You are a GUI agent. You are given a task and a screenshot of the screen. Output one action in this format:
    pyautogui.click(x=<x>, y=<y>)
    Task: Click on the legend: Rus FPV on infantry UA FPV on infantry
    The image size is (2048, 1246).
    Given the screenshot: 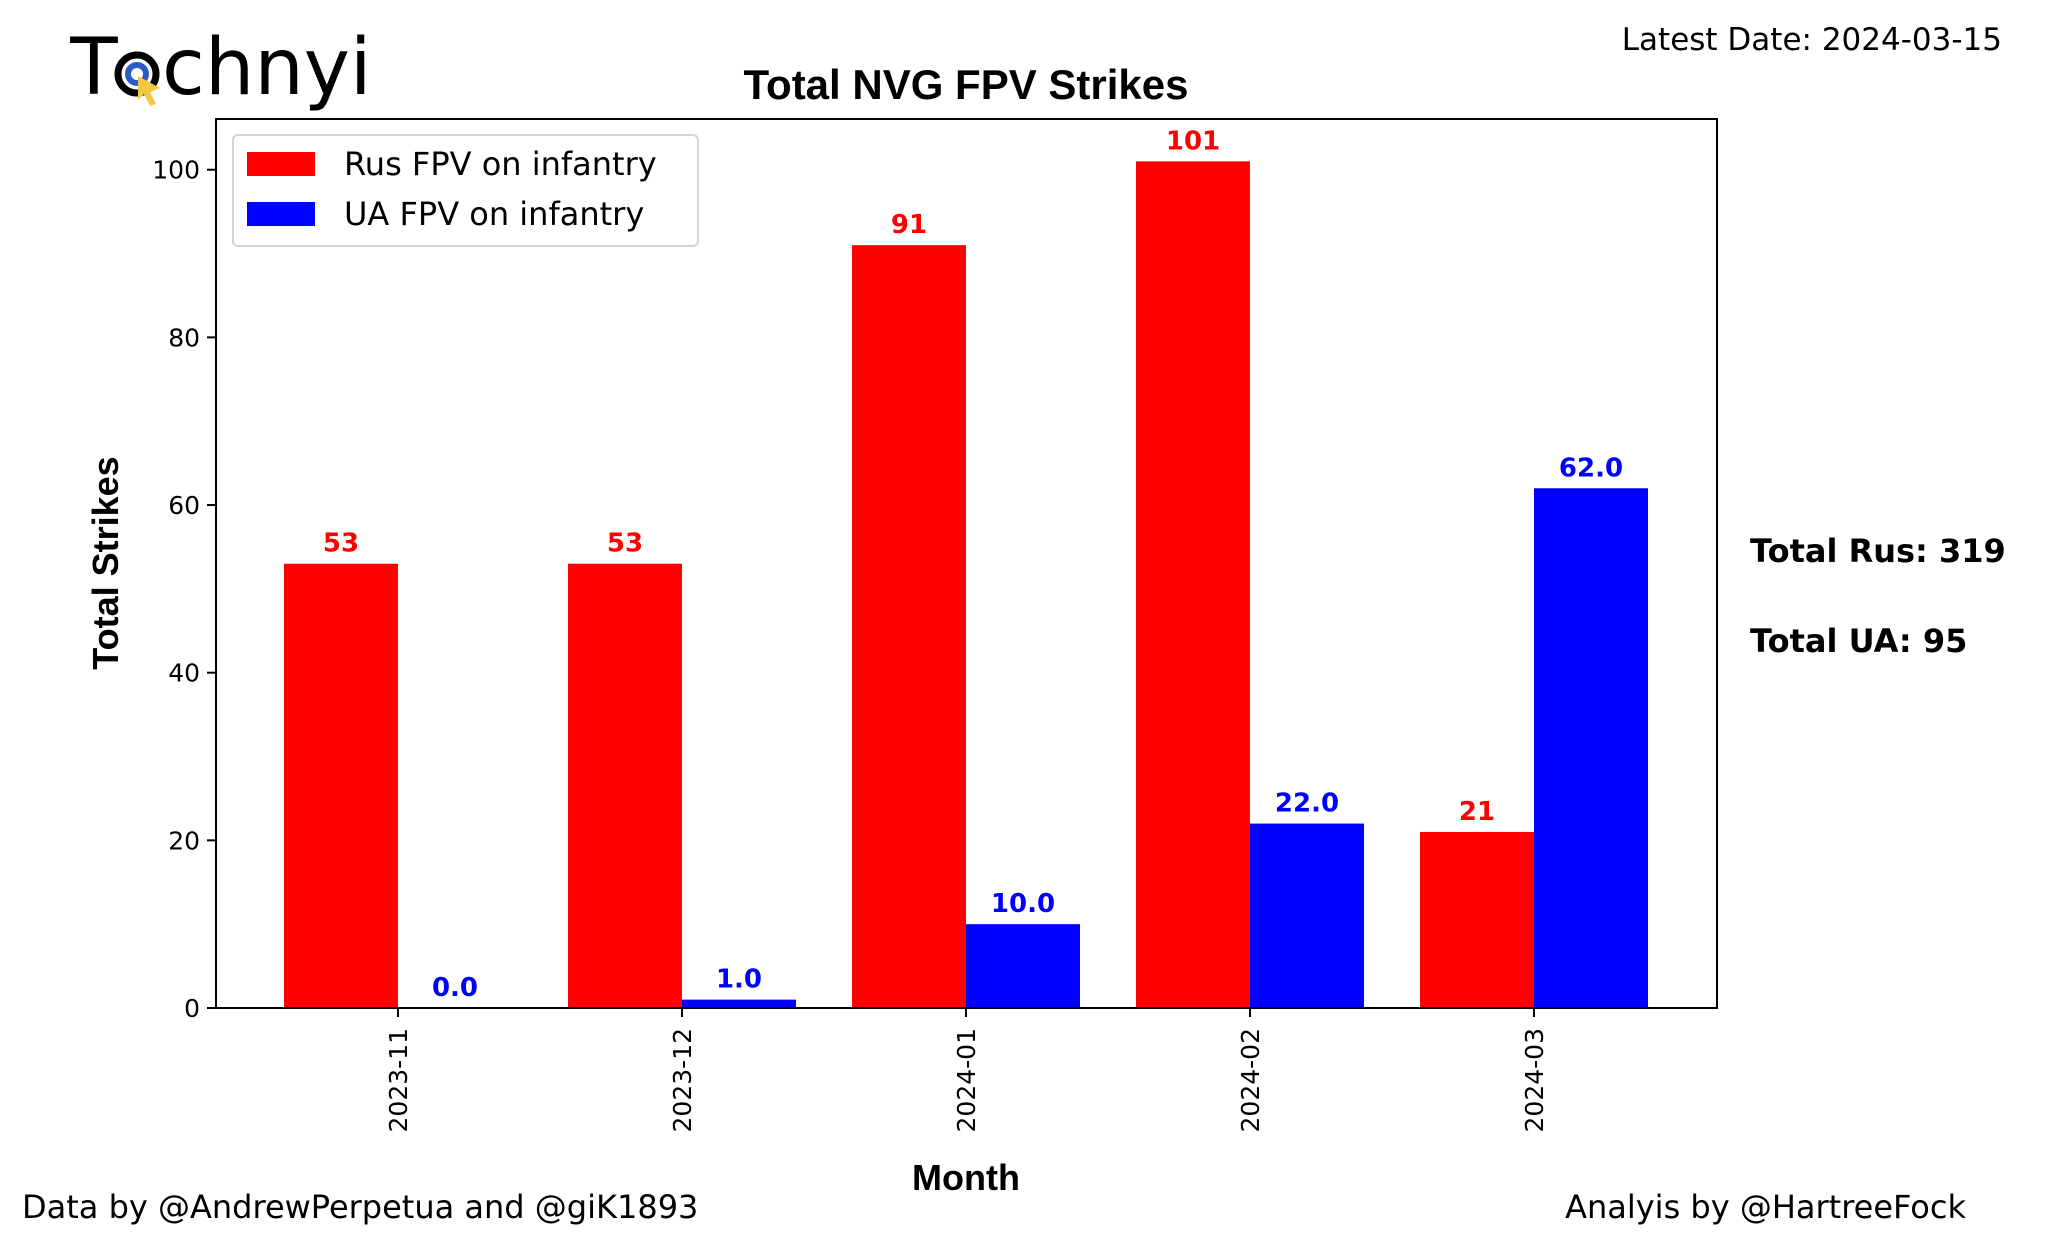 What is the action you would take?
    pyautogui.click(x=465, y=190)
    